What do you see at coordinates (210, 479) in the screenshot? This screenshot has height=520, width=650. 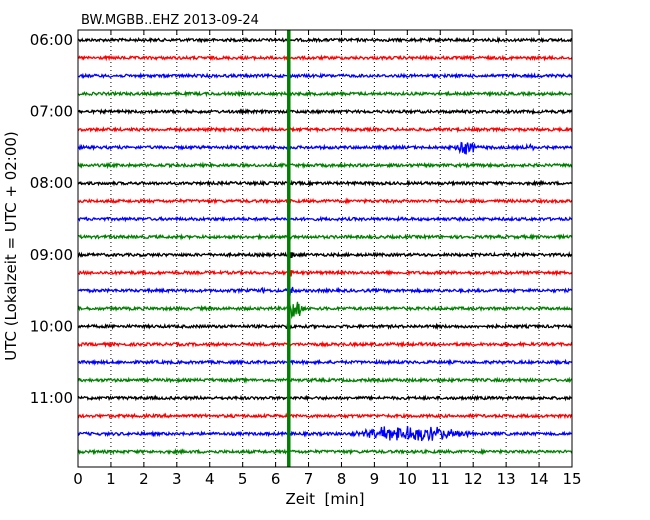 I see `x-tick-label: 4` at bounding box center [210, 479].